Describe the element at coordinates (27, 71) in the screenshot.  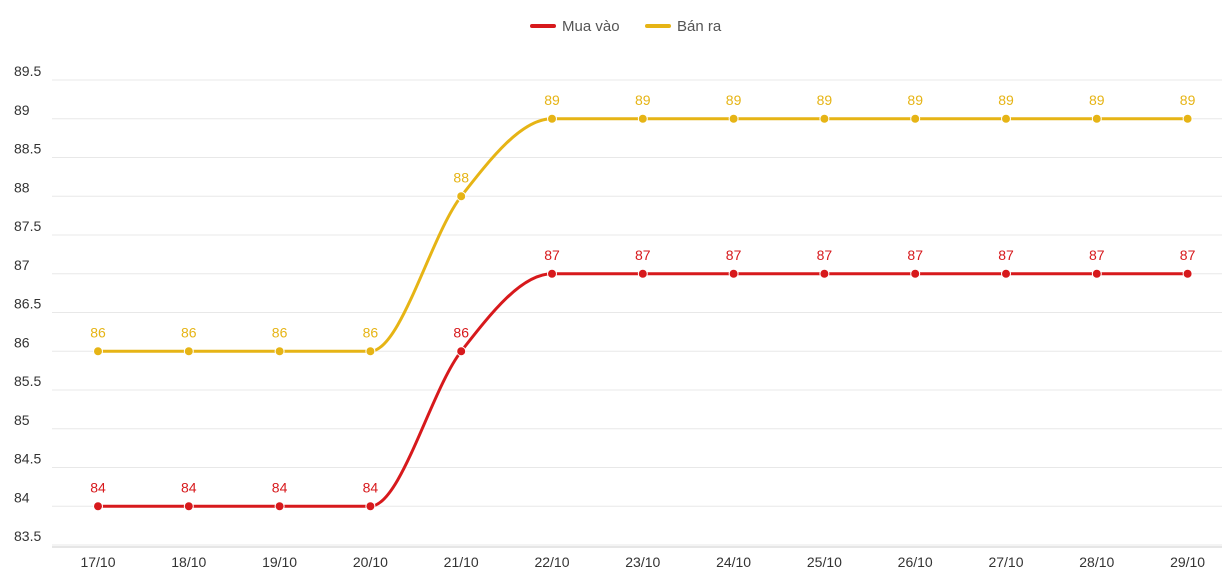
I see `y-tick-label: 89.5` at that location.